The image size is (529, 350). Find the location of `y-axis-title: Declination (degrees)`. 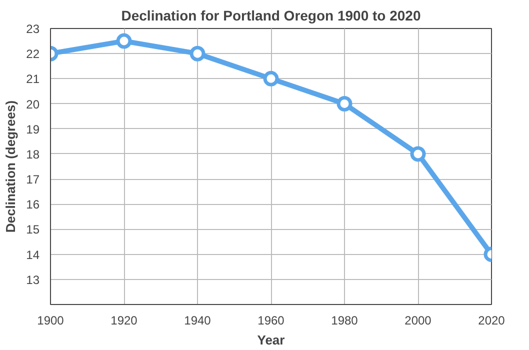

y-axis-title: Declination (degrees) is located at coordinates (10, 166).